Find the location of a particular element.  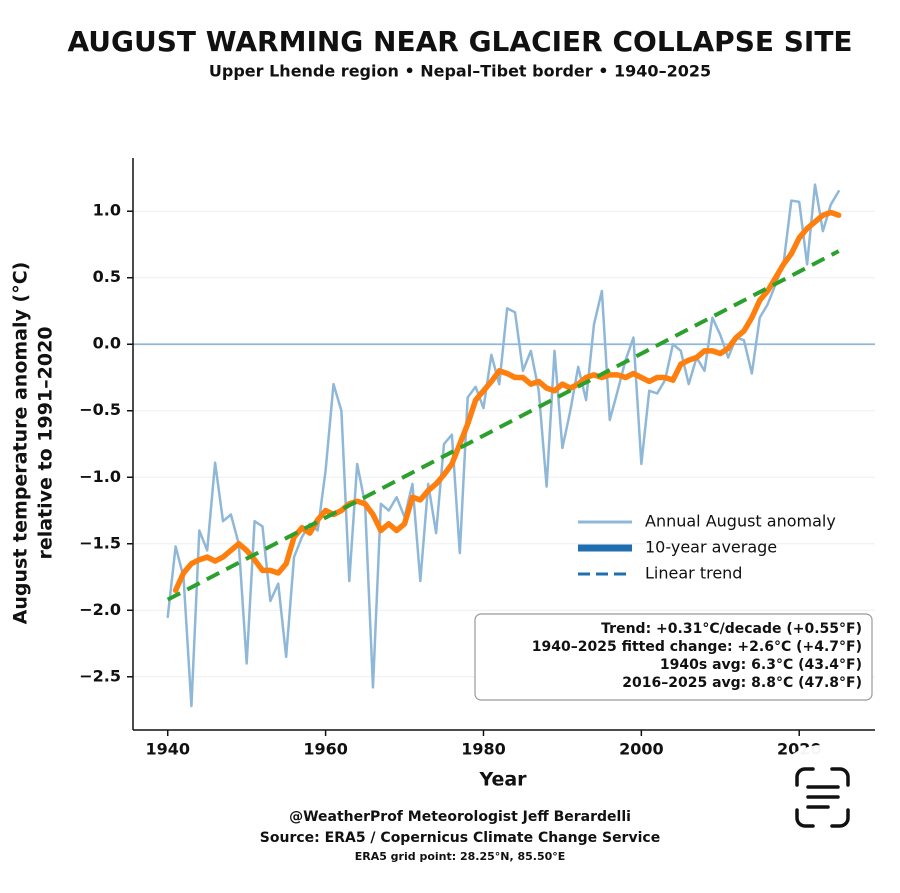

lens-icon is located at coordinates (822, 797).